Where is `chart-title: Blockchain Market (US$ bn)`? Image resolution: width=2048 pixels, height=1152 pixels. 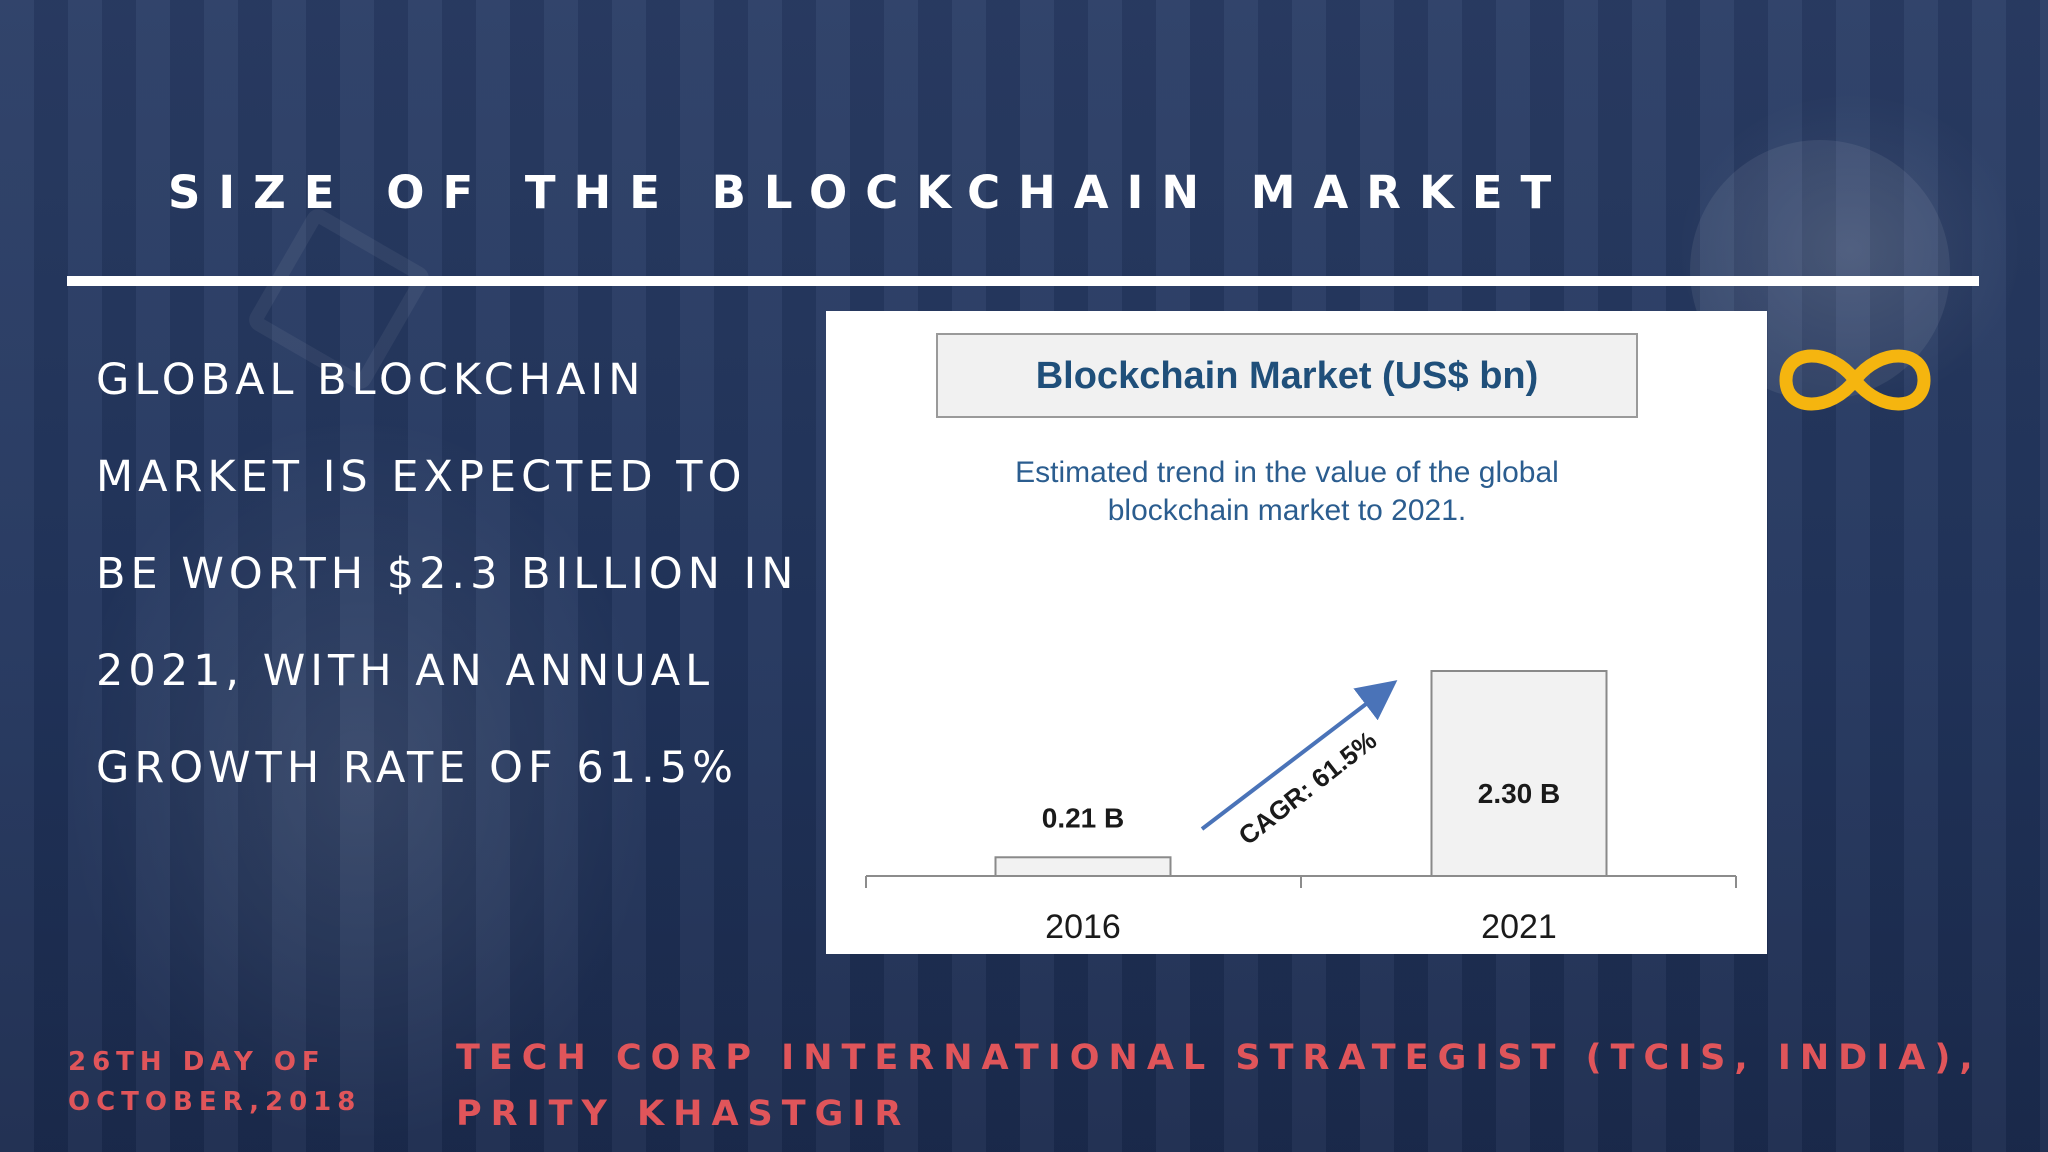 chart-title: Blockchain Market (US$ bn) is located at coordinates (1287, 376).